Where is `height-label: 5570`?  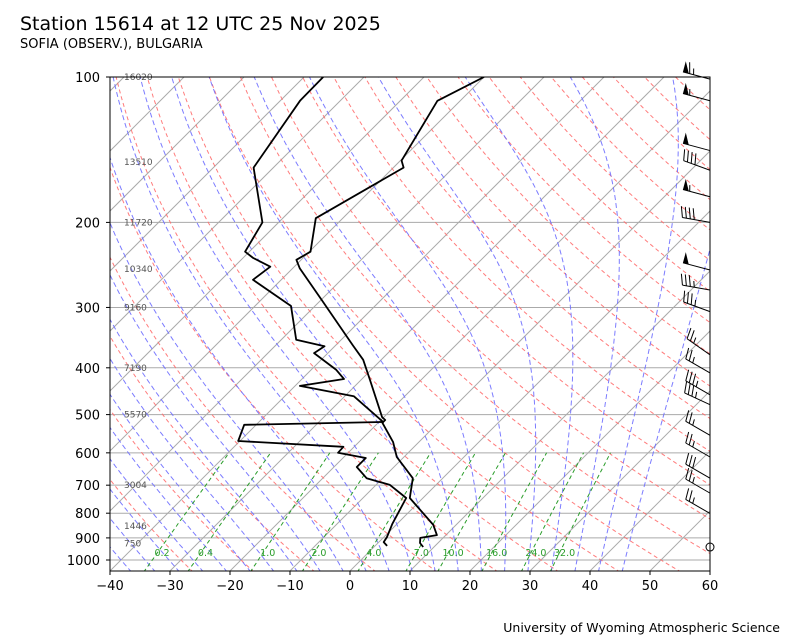
height-label: 5570 is located at coordinates (135, 416).